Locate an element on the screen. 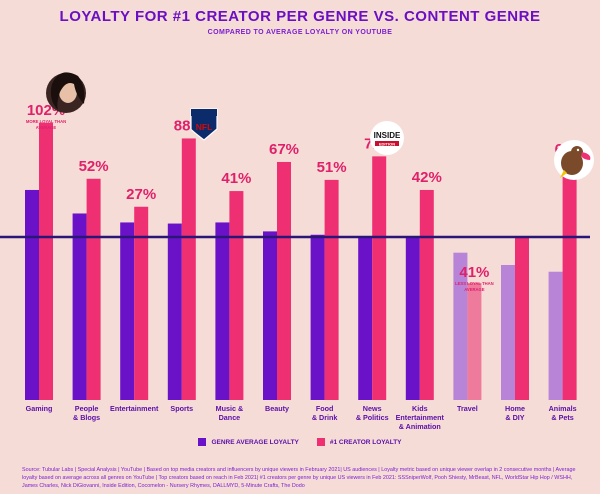 Image resolution: width=600 pixels, height=494 pixels. inside-edition-word: INSIDE is located at coordinates (387, 135).